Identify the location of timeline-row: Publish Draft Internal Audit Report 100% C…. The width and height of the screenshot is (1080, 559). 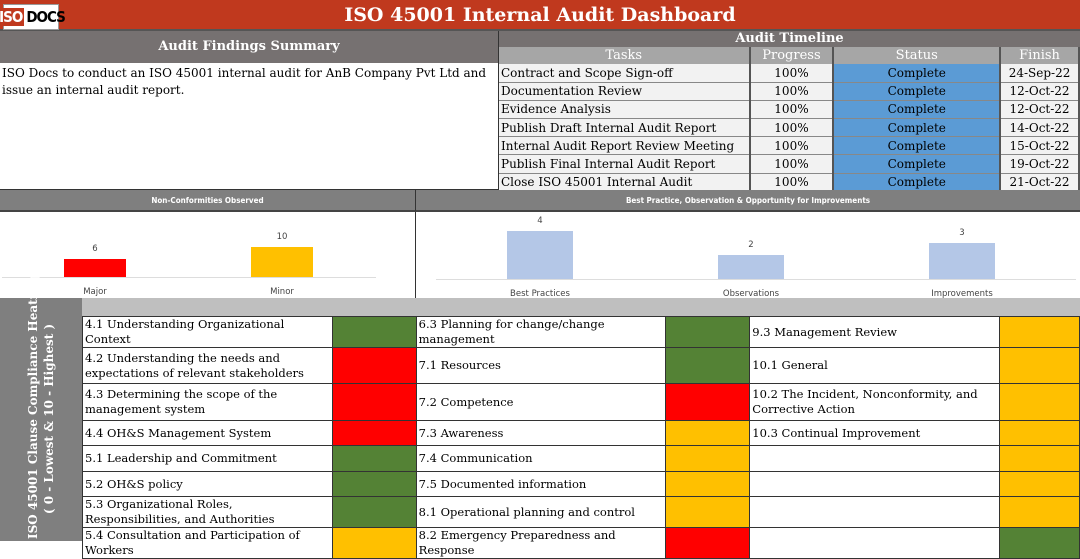
(789, 128).